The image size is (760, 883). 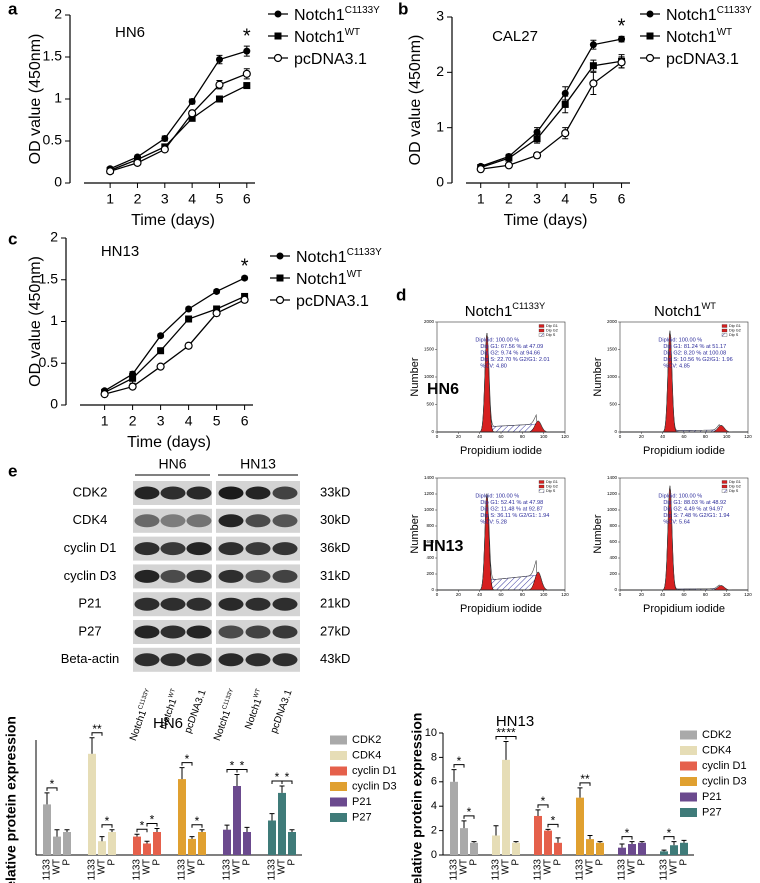 I want to click on y-tick-label: 1400, so click(x=612, y=477).